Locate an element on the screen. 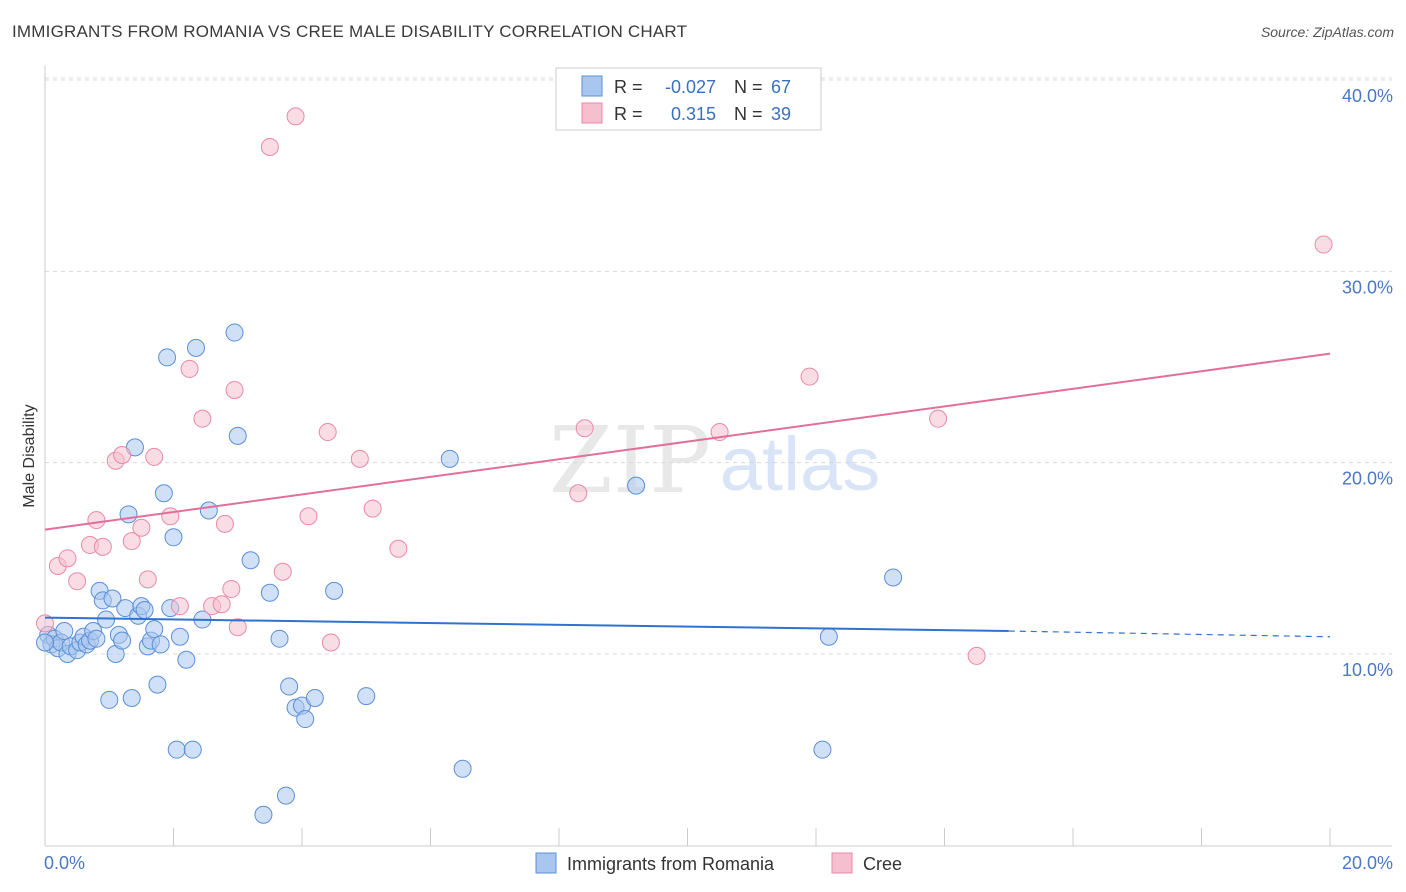  legend-n-value-1: 67 is located at coordinates (781, 87).